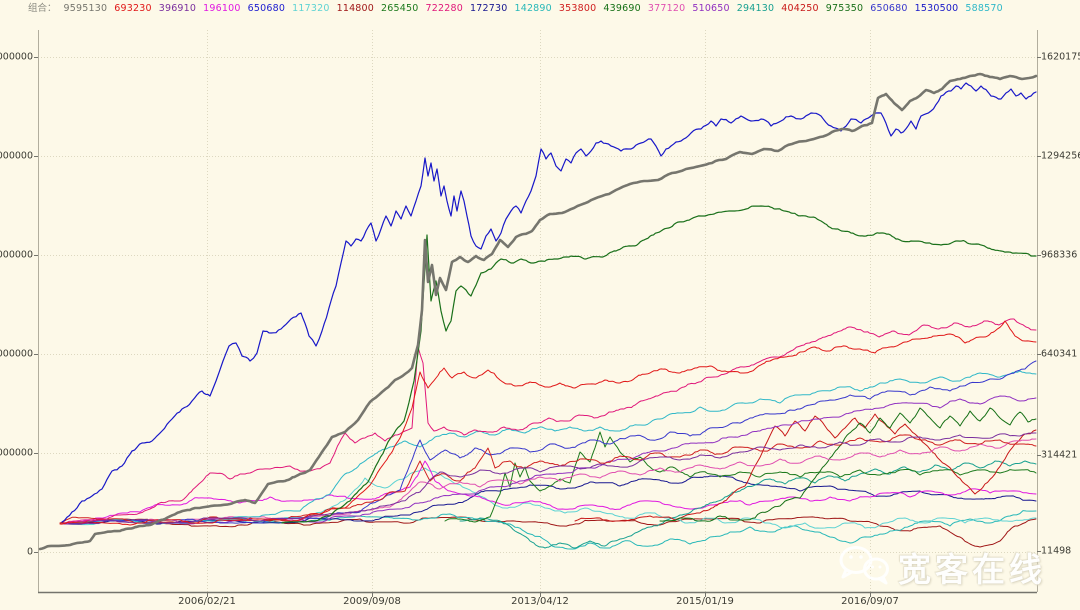 Image resolution: width=1080 pixels, height=610 pixels. What do you see at coordinates (889, 8) in the screenshot?
I see `series-value-18: 650680` at bounding box center [889, 8].